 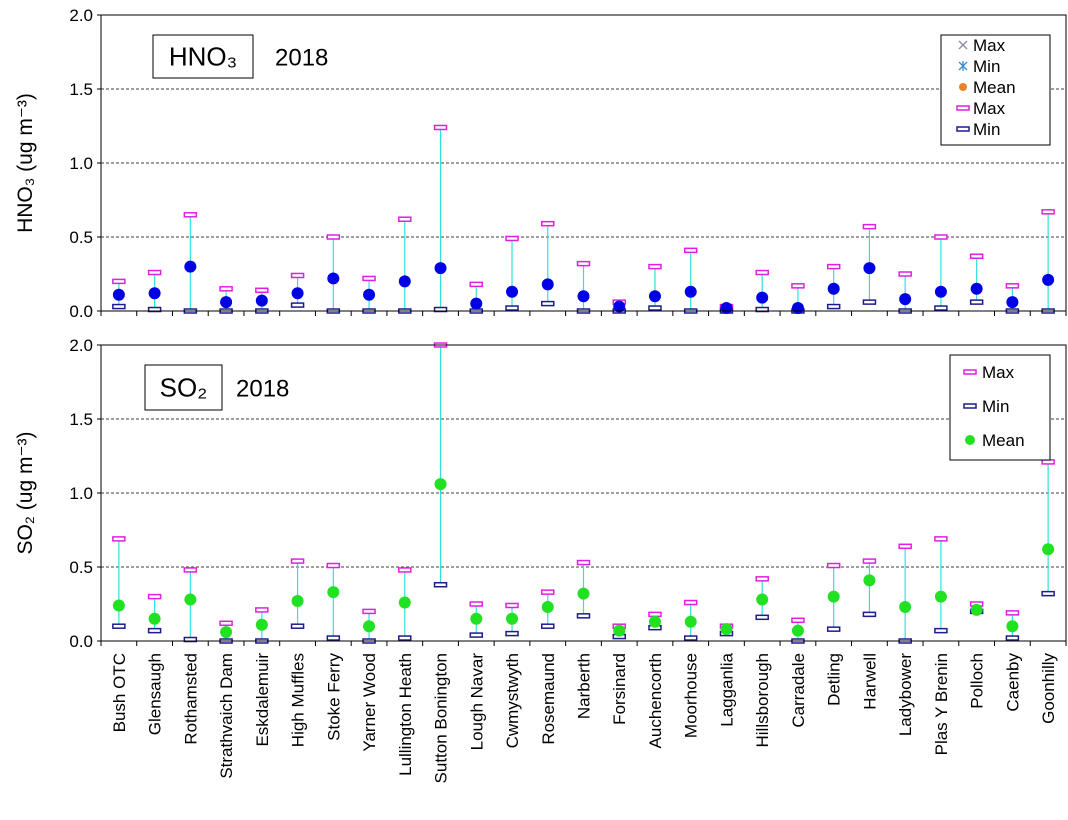 I want to click on chart-subtitle: 2018, so click(x=262, y=389).